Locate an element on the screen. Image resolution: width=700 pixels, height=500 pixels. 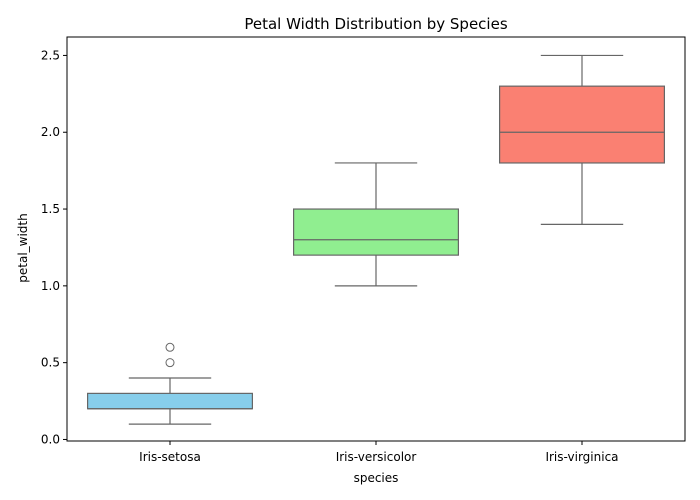
x-tick-label: Iris-versicolor is located at coordinates (376, 457).